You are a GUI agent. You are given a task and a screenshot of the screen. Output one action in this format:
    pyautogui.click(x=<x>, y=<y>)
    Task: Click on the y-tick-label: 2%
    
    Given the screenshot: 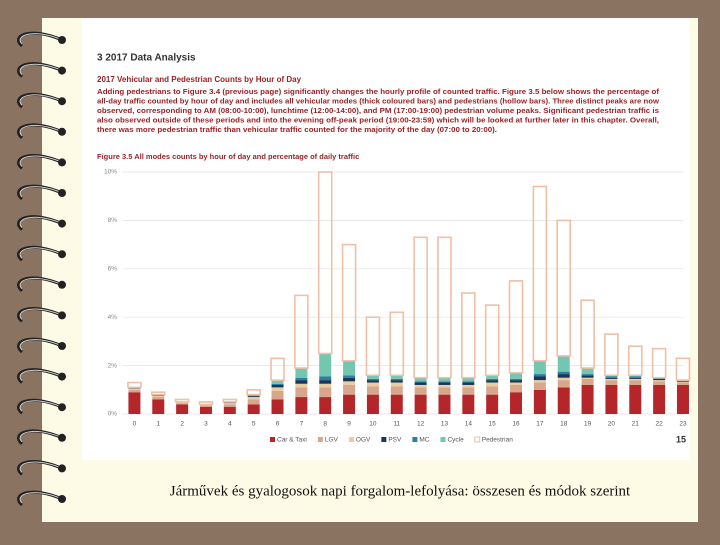 What is the action you would take?
    pyautogui.click(x=113, y=365)
    